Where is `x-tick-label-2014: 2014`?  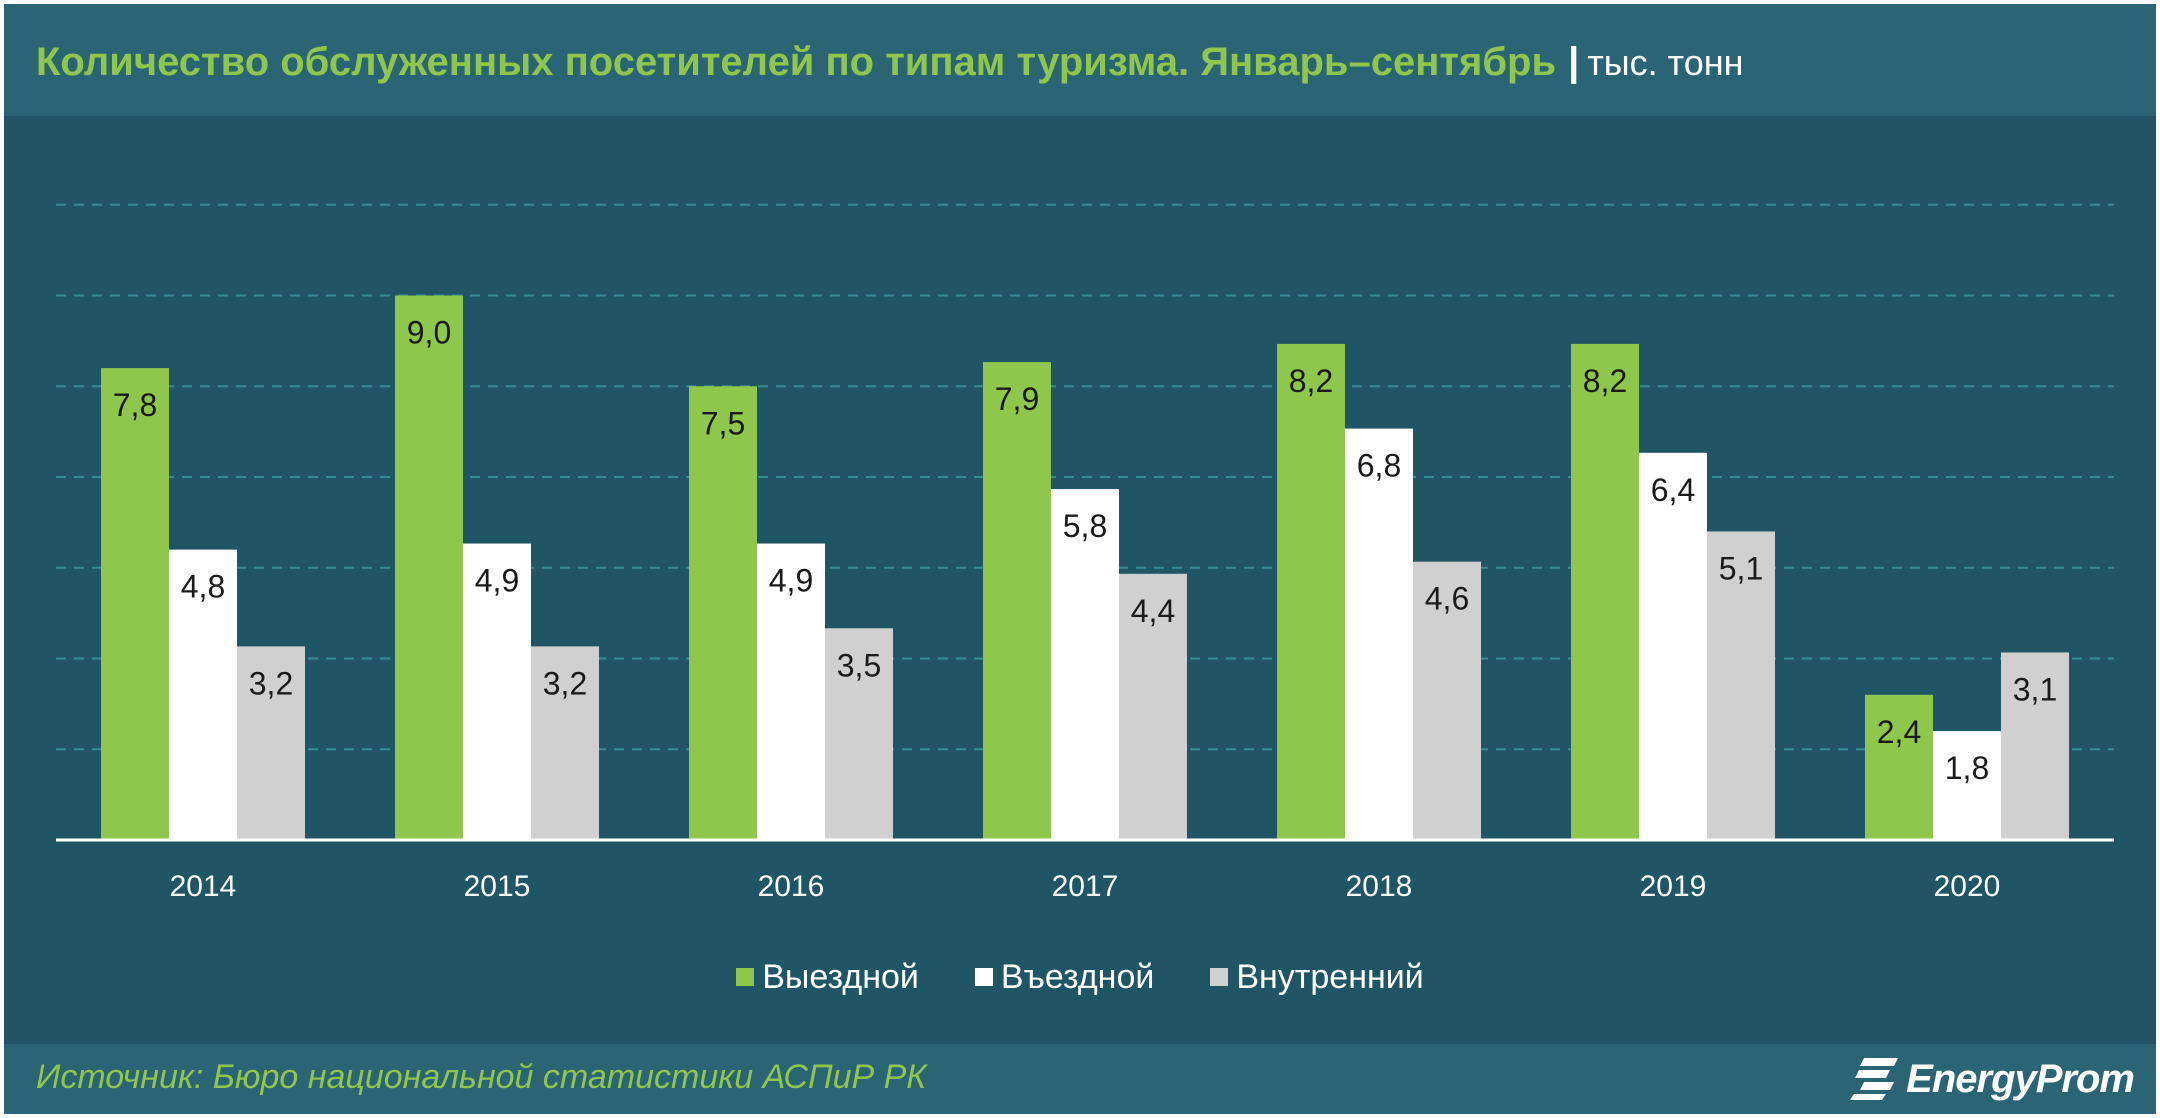 x-tick-label-2014: 2014 is located at coordinates (203, 886).